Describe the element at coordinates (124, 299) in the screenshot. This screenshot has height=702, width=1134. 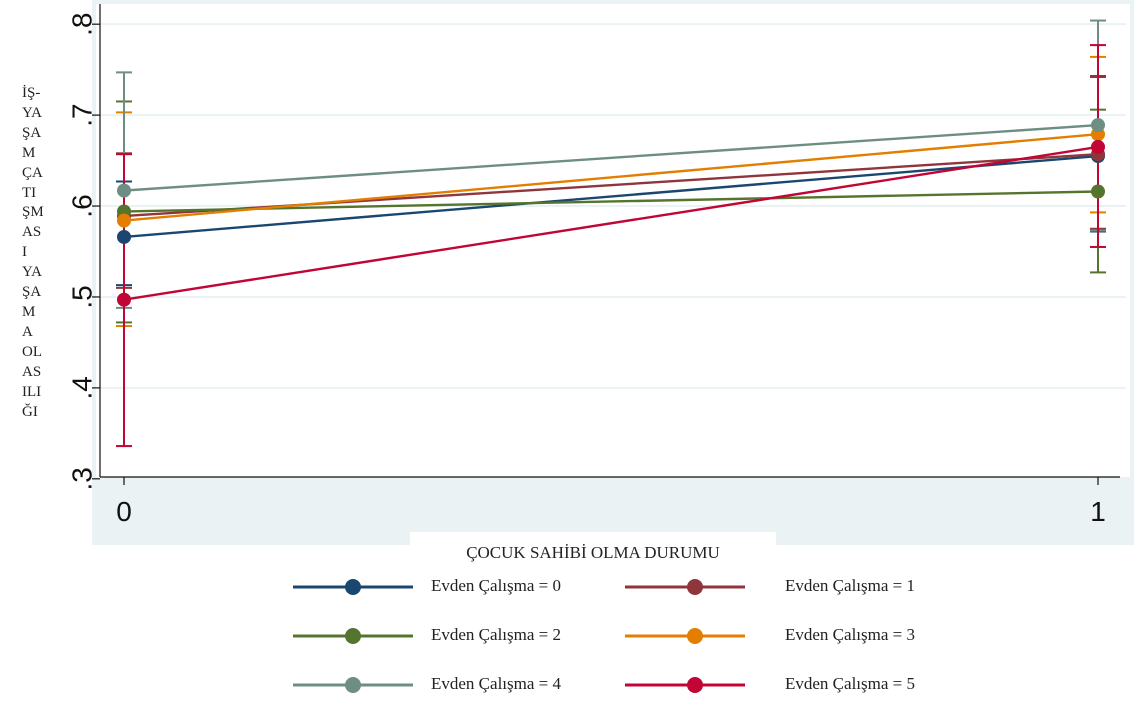
I see `data-point-s5-p0` at that location.